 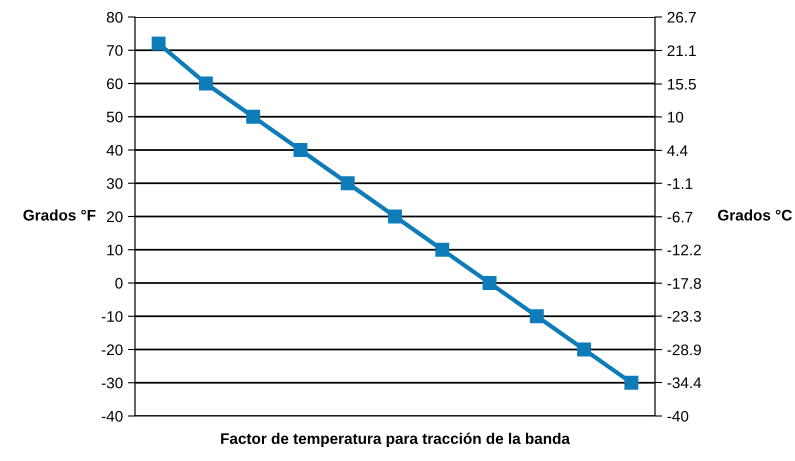 I want to click on y-axis-title: Grados °F, so click(x=59, y=215).